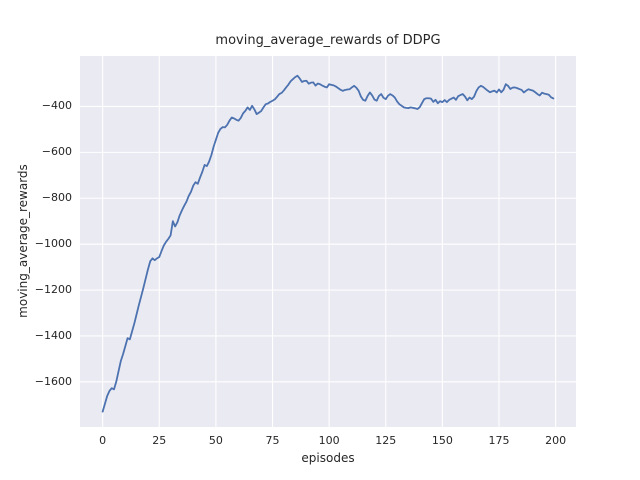 The image size is (640, 480). What do you see at coordinates (499, 440) in the screenshot?
I see `x-tick-label: 175` at bounding box center [499, 440].